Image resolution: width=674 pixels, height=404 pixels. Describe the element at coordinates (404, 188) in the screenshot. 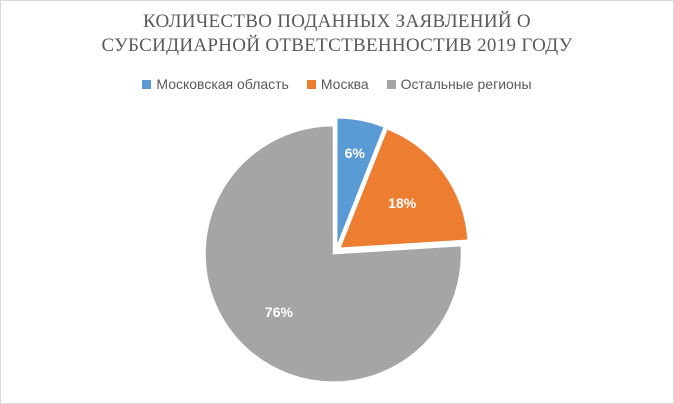

I see `pie-slice-moscow` at that location.